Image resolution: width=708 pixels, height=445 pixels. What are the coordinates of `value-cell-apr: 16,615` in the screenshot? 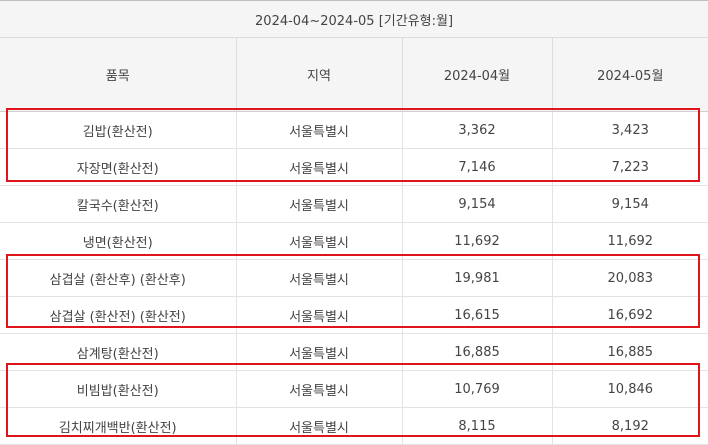 It's located at (476, 315).